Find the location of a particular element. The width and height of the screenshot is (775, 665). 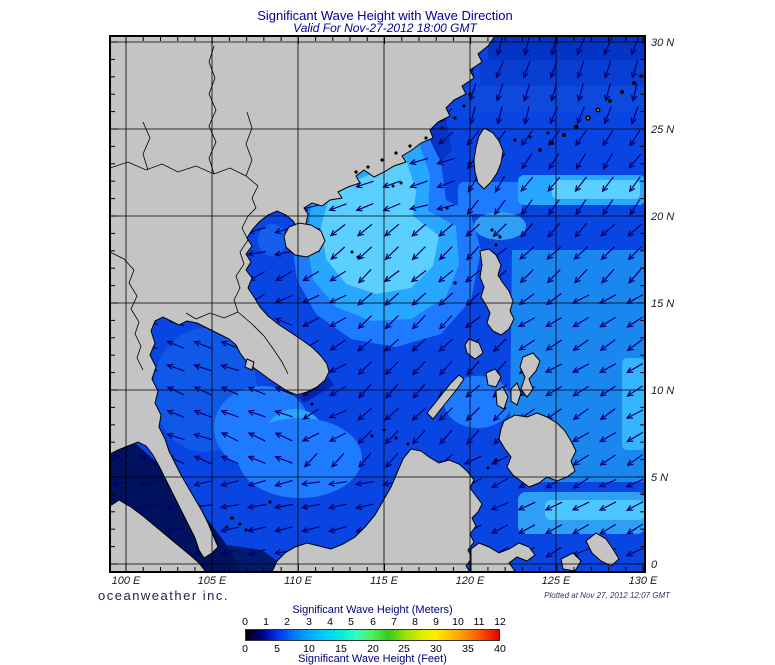

legend-meters-tick: 1 is located at coordinates (266, 622).